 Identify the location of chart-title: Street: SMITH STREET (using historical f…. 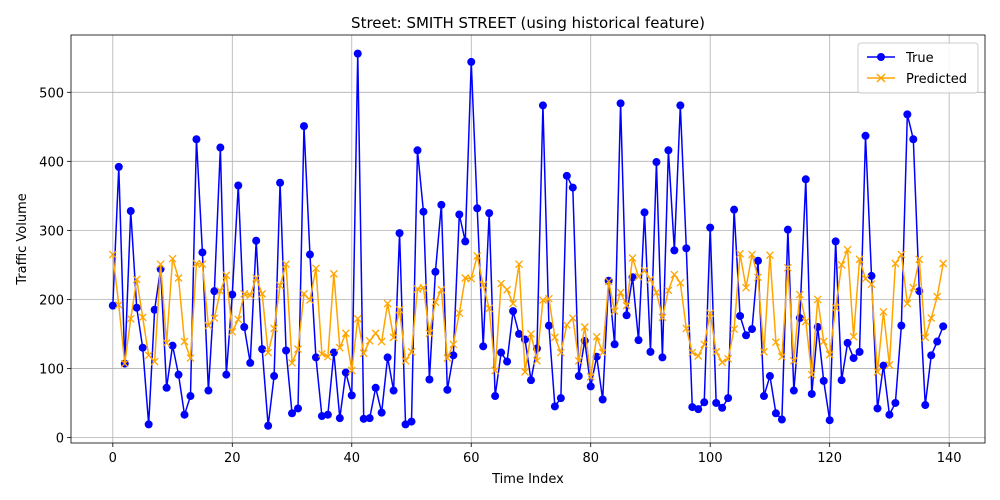
(528, 23).